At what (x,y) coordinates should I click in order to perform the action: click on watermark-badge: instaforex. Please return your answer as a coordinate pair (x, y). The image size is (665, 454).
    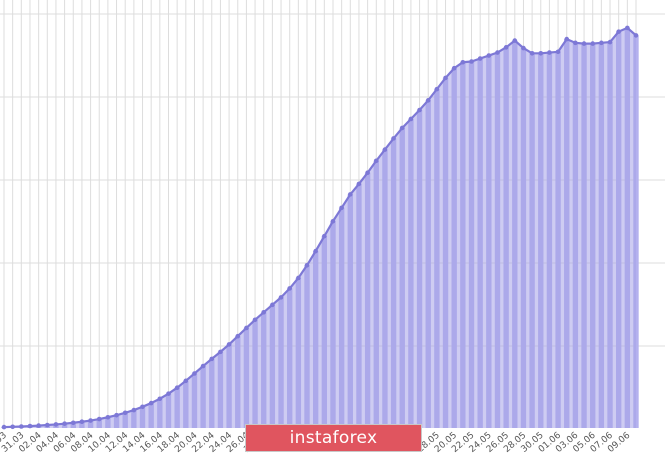
    Looking at the image, I should click on (333, 438).